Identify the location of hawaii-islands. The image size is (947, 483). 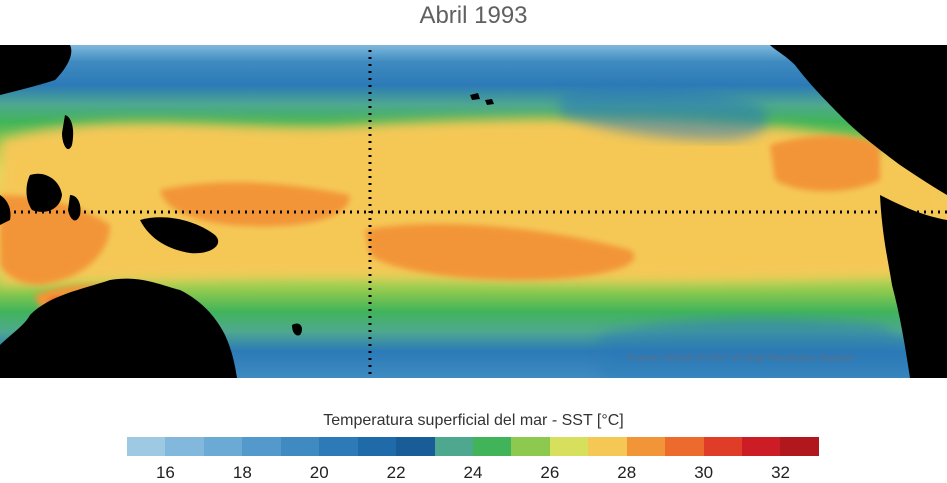
(482, 99).